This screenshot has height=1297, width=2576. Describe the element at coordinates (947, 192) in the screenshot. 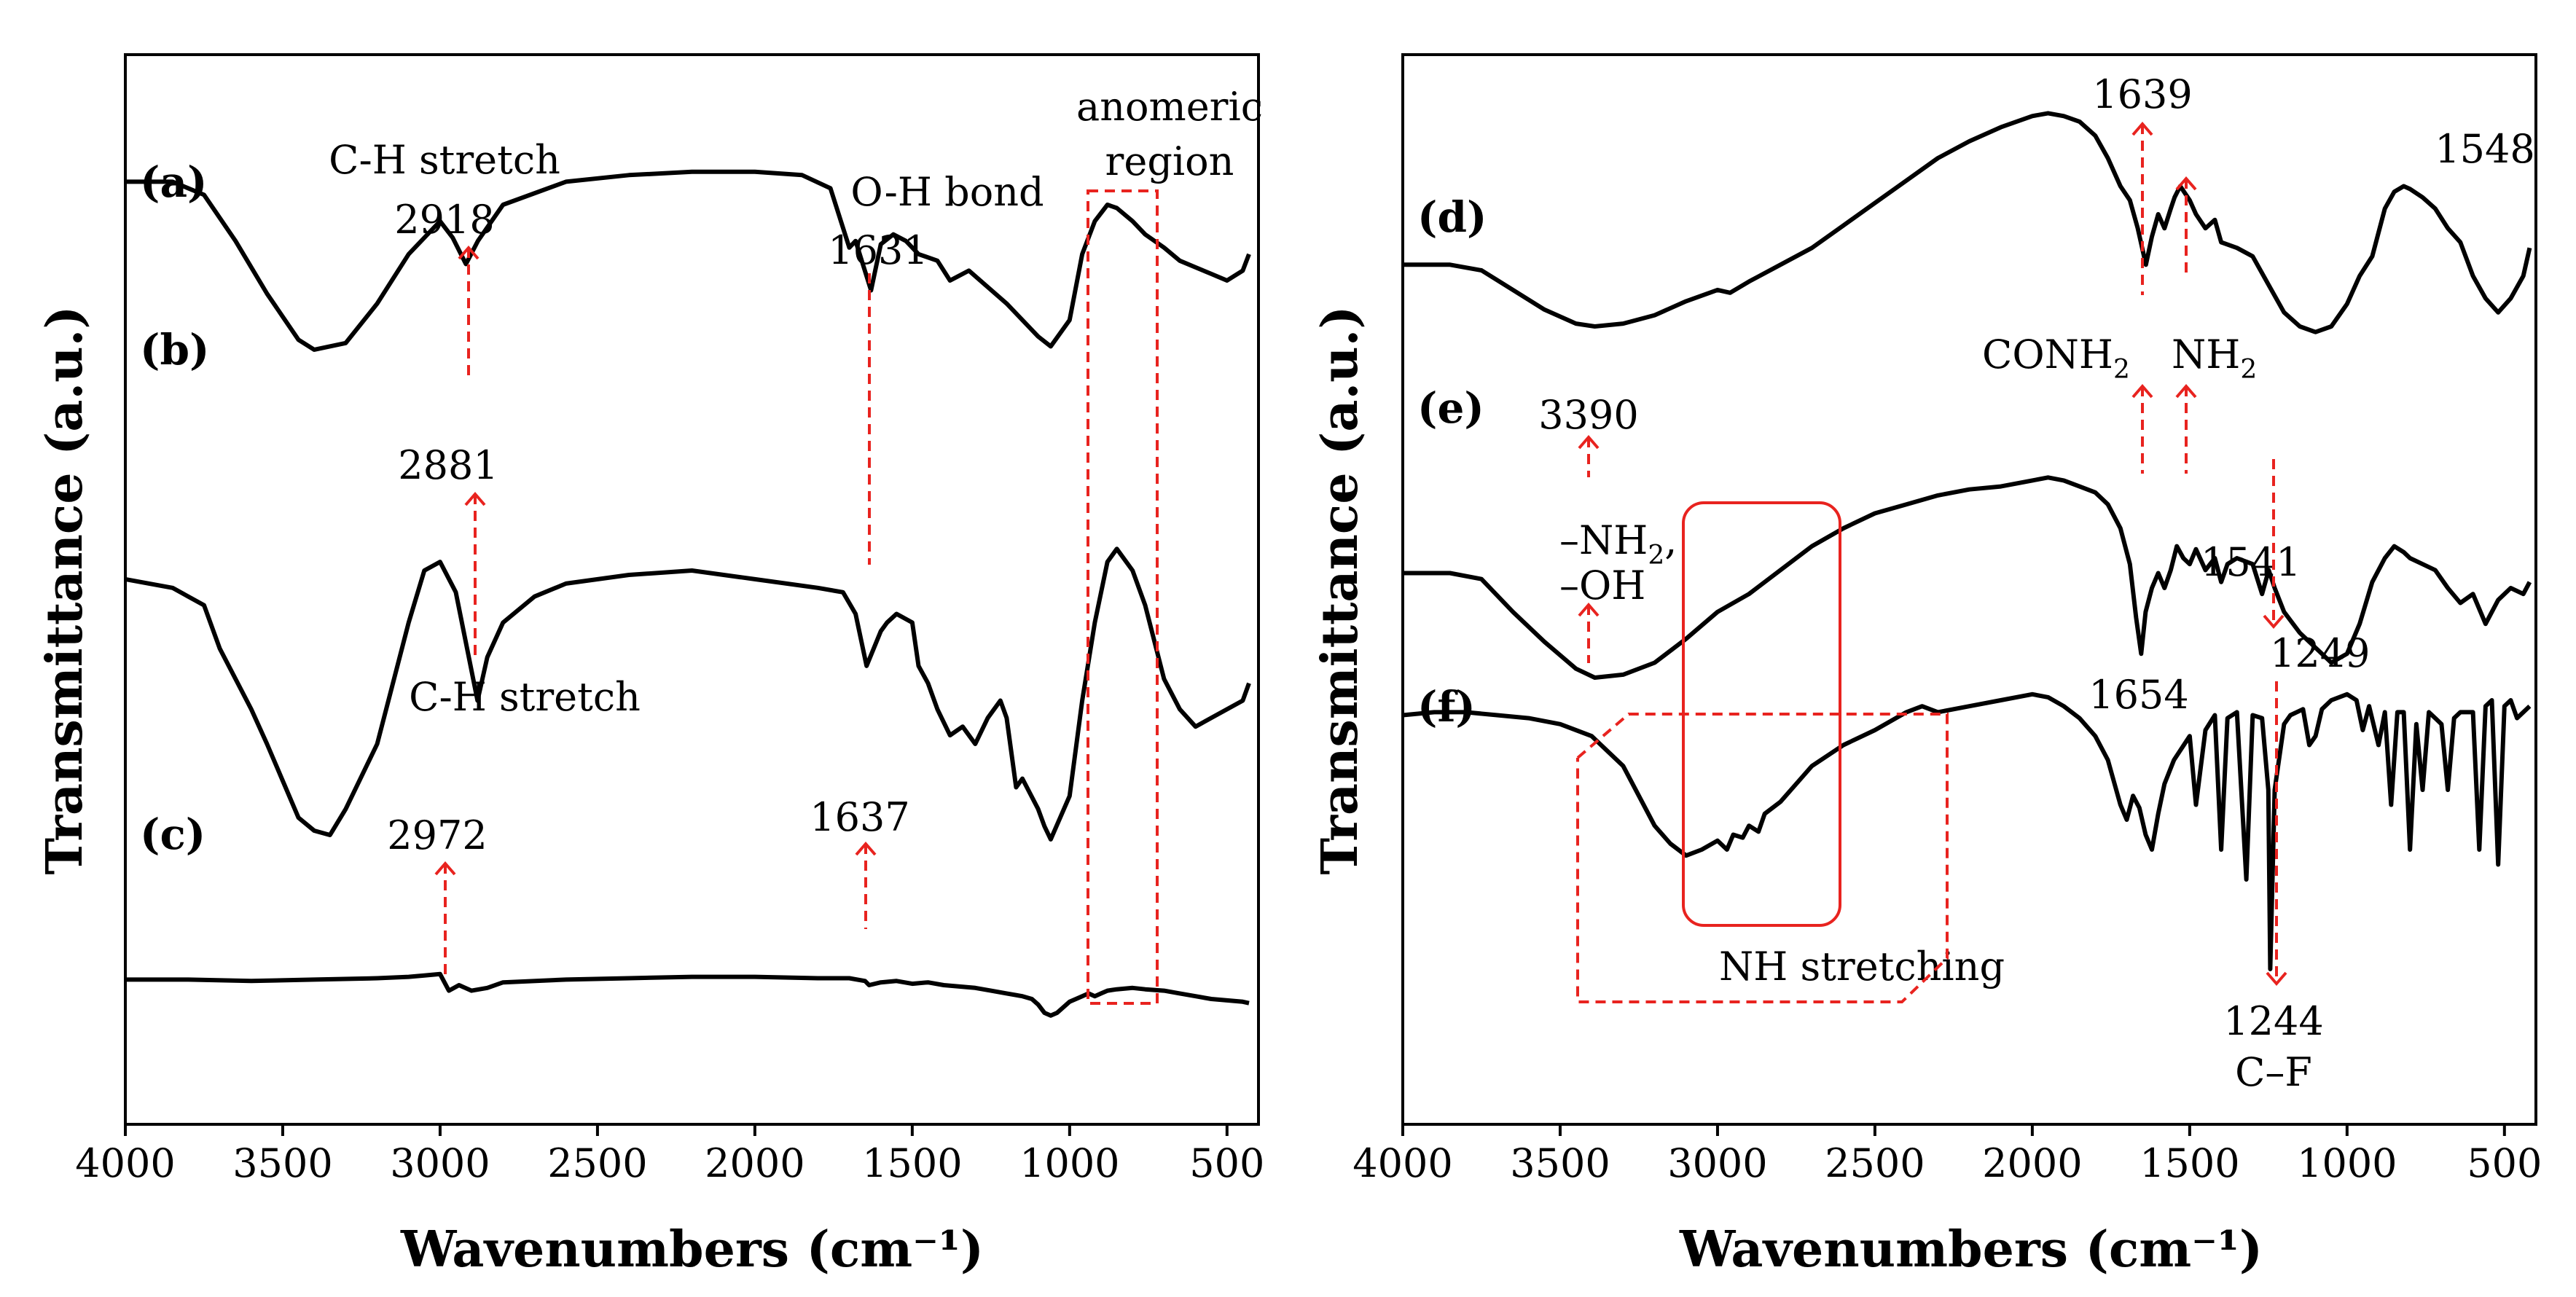

I see `annotation-a-oh-bond: O-H bond` at that location.